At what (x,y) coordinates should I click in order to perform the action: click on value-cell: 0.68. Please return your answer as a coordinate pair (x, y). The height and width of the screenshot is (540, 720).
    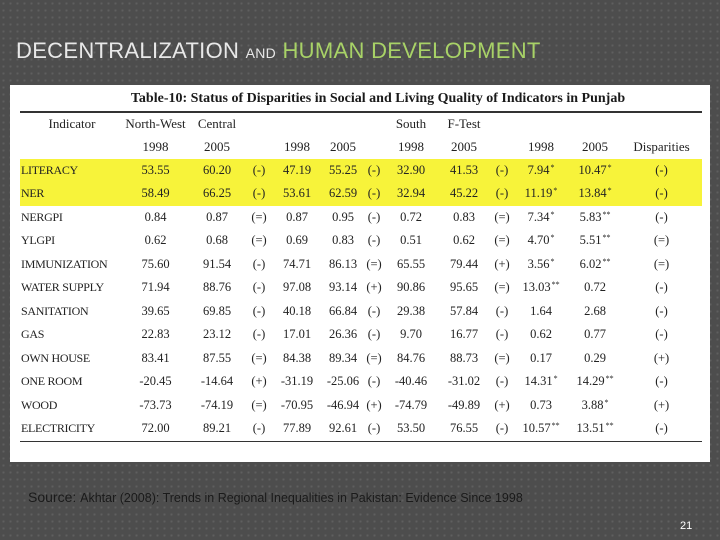
    Looking at the image, I should click on (217, 241).